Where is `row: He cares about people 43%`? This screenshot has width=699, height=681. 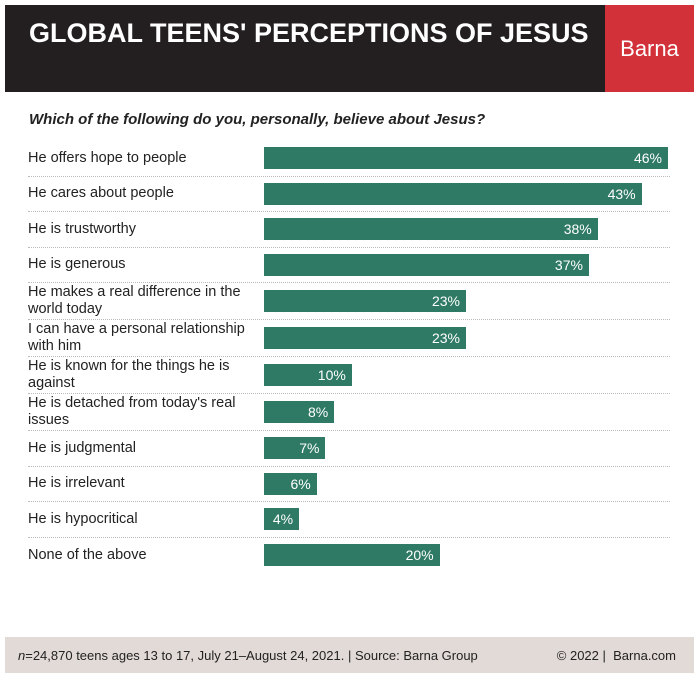
row: He cares about people 43% is located at coordinates (349, 194).